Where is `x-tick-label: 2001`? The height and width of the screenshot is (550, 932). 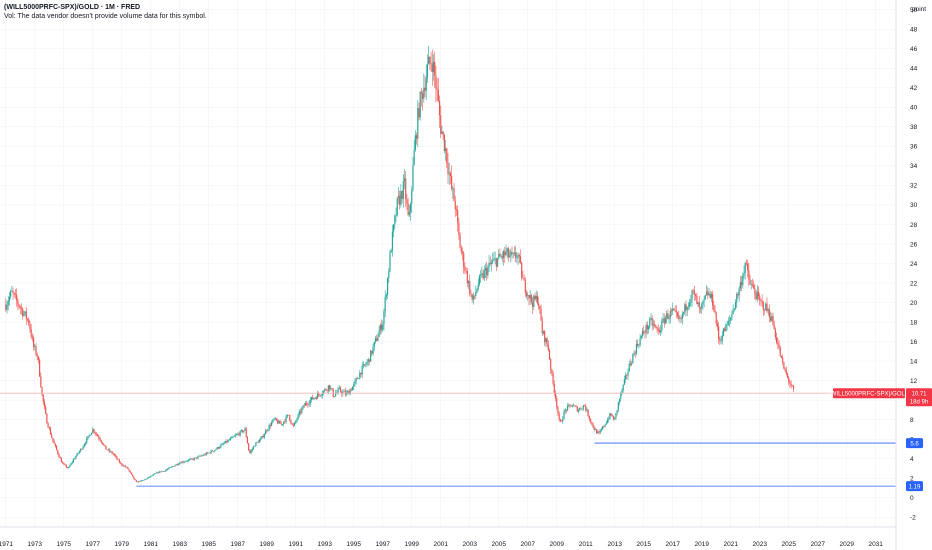 x-tick-label: 2001 is located at coordinates (441, 544).